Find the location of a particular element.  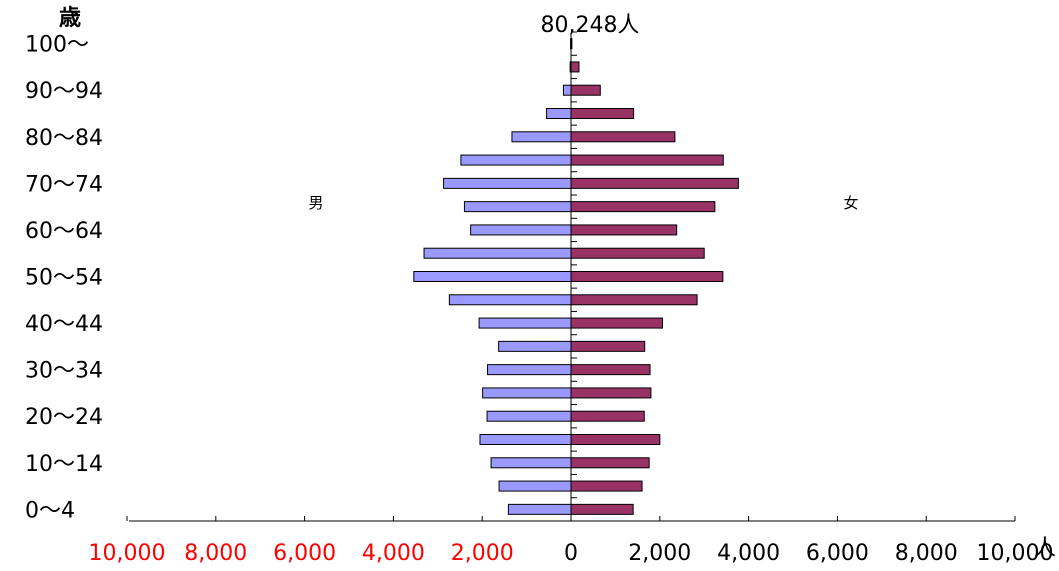

female-series-label: 女 is located at coordinates (850, 203).